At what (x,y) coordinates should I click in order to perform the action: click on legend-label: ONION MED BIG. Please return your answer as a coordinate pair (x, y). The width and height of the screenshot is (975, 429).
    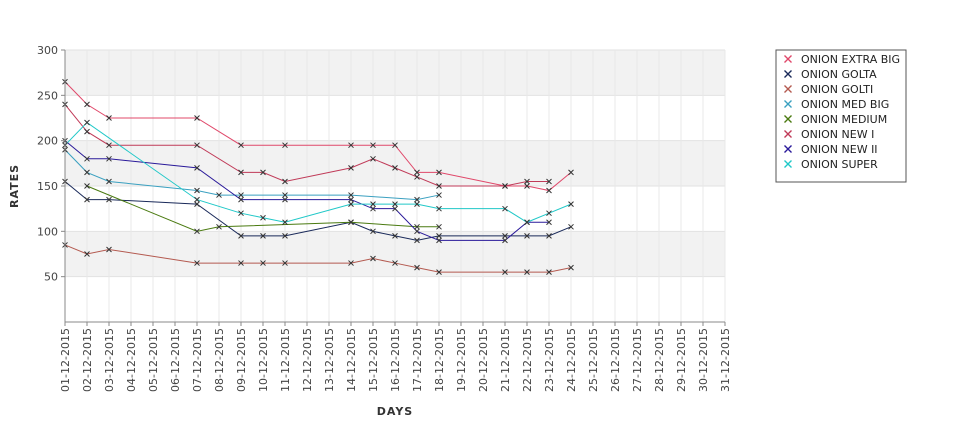
    Looking at the image, I should click on (845, 104).